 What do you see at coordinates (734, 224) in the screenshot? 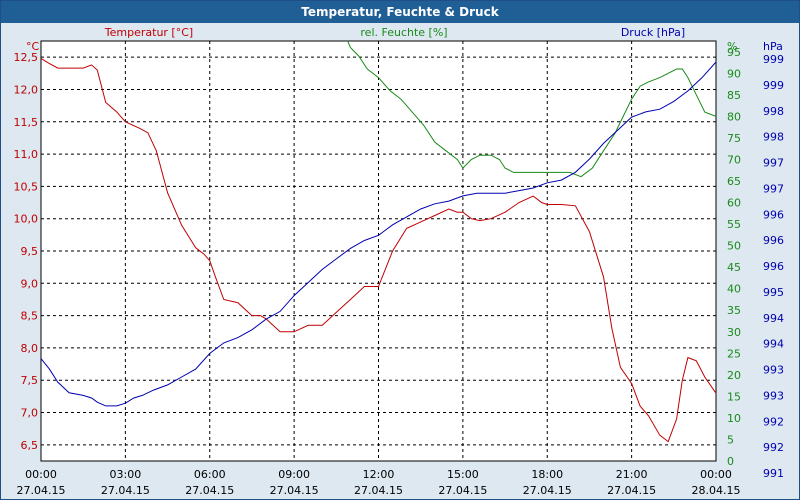
I see `humidity-tick-label: 55` at bounding box center [734, 224].